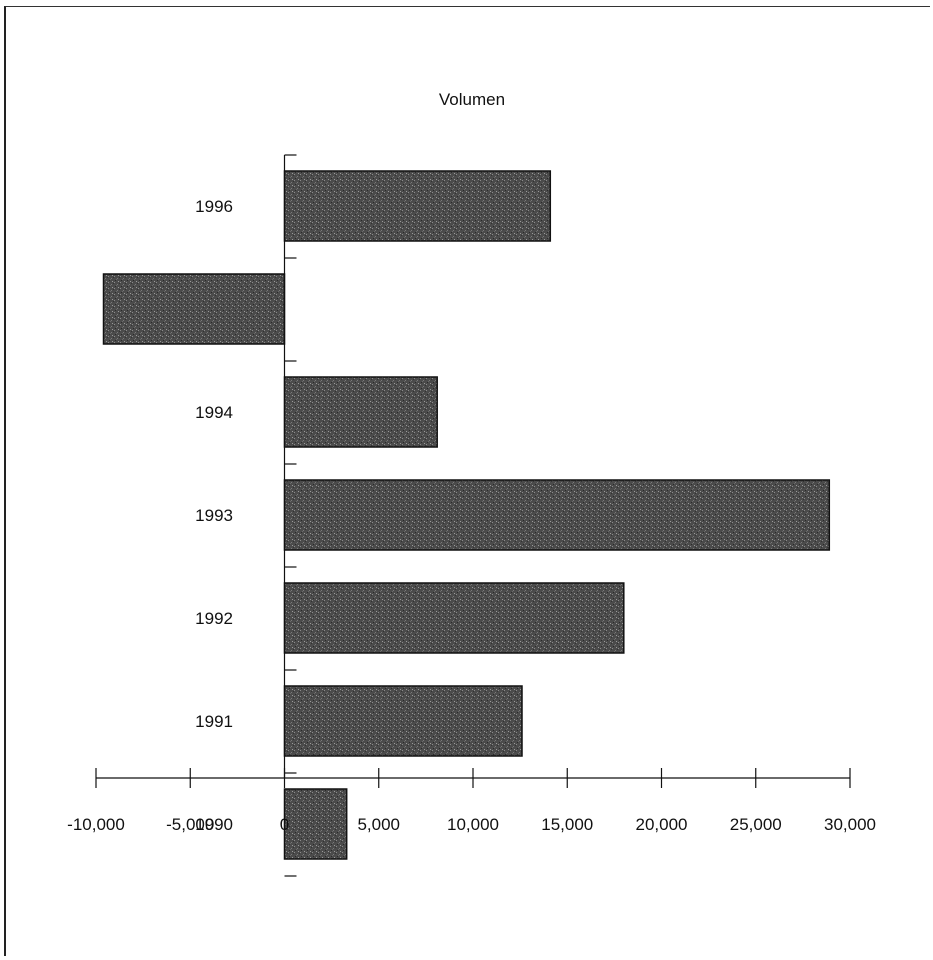 This screenshot has height=960, width=933. I want to click on x-tick-label: 25,000, so click(756, 824).